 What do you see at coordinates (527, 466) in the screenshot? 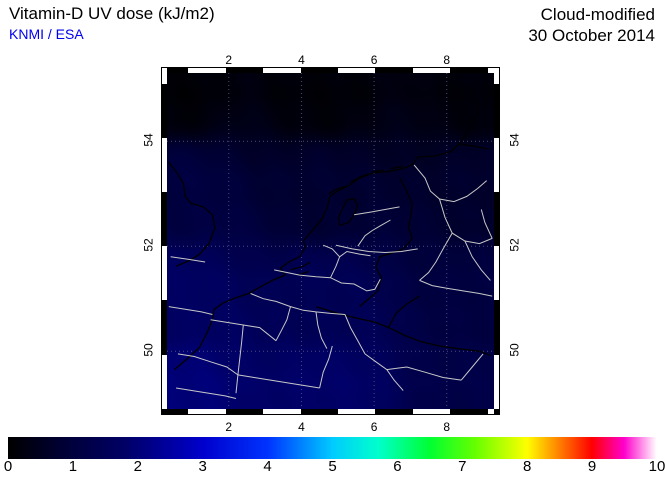
I see `colorbar-tick-8: 8` at bounding box center [527, 466].